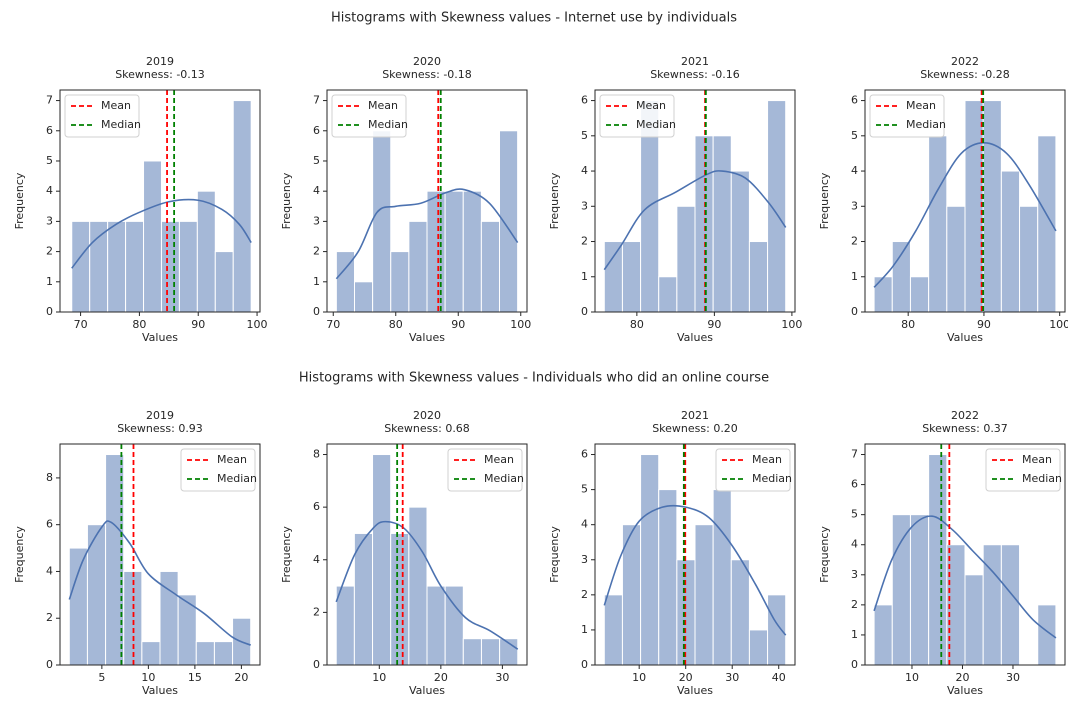 The height and width of the screenshot is (704, 1068). Describe the element at coordinates (695, 415) in the screenshot. I see `chart-title: 2021` at that location.